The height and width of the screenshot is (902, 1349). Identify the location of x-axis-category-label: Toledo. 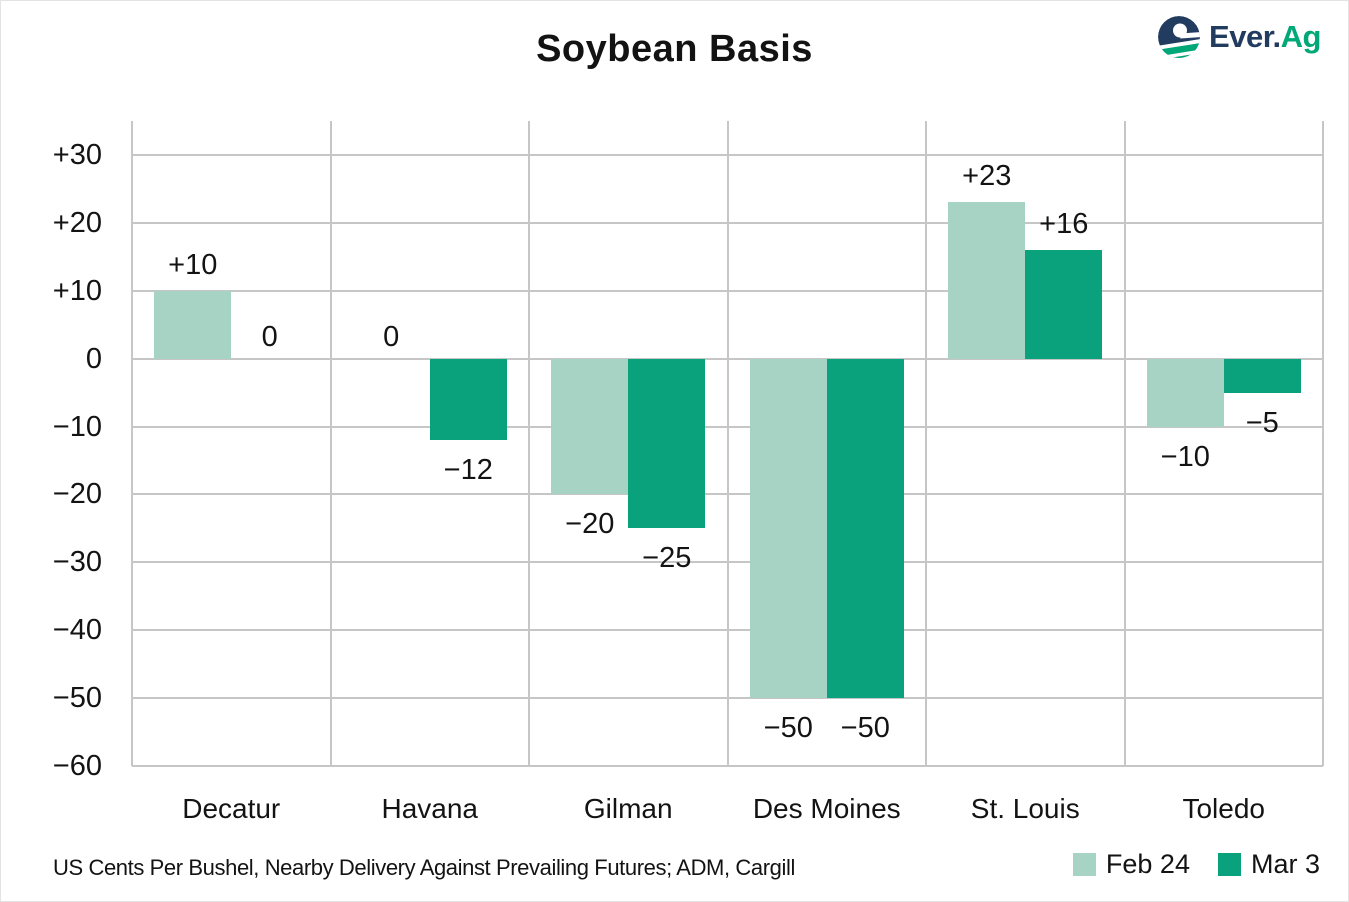
(1223, 808).